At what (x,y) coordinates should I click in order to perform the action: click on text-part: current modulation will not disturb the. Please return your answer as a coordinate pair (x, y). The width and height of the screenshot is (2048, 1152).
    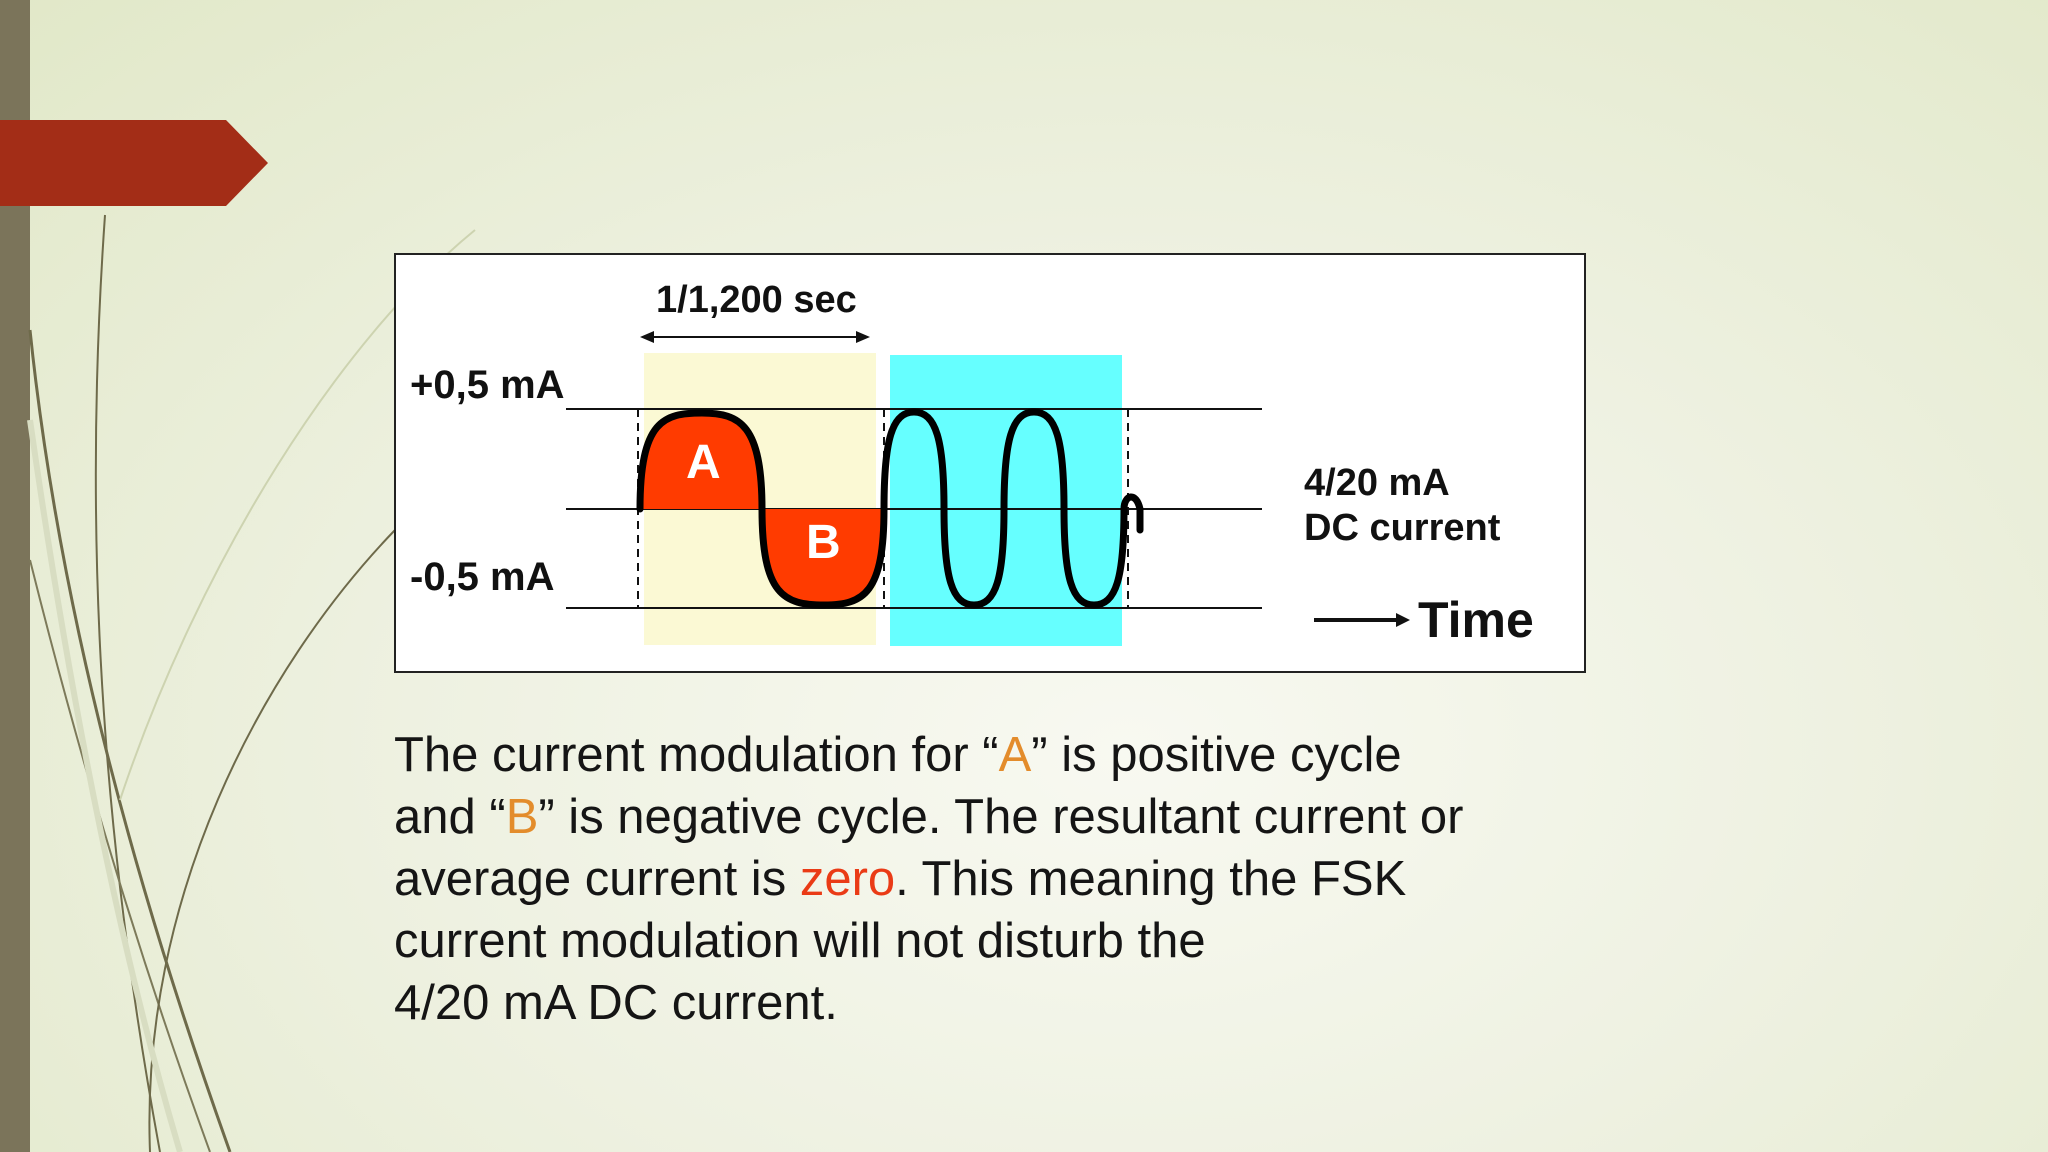
    Looking at the image, I should click on (800, 941).